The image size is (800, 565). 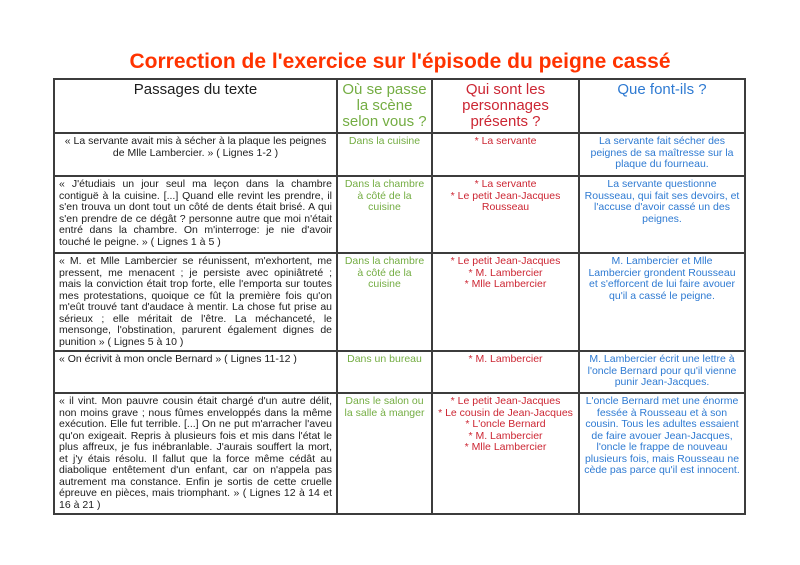 I want to click on lieu-cell: Dans un bureau, so click(x=384, y=372).